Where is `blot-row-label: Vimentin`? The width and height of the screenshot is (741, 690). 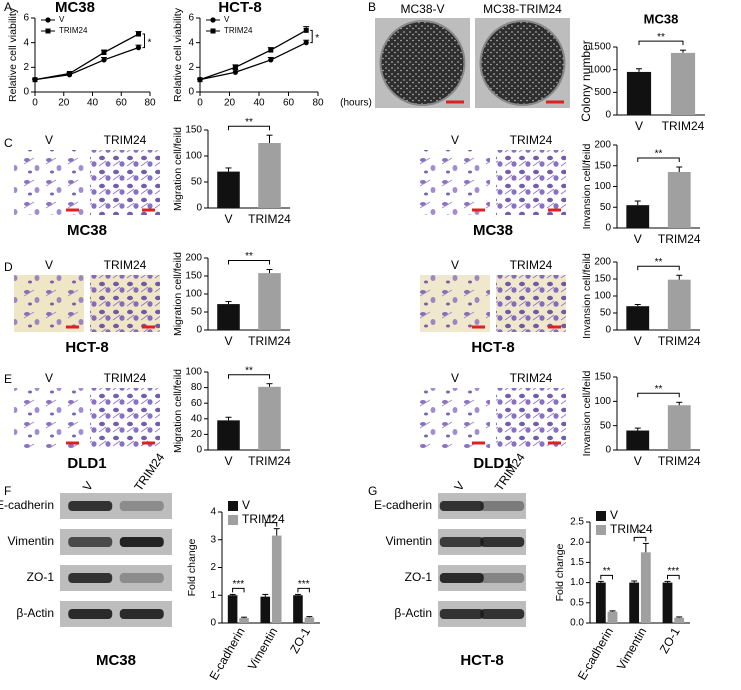 blot-row-label: Vimentin is located at coordinates (409, 541).